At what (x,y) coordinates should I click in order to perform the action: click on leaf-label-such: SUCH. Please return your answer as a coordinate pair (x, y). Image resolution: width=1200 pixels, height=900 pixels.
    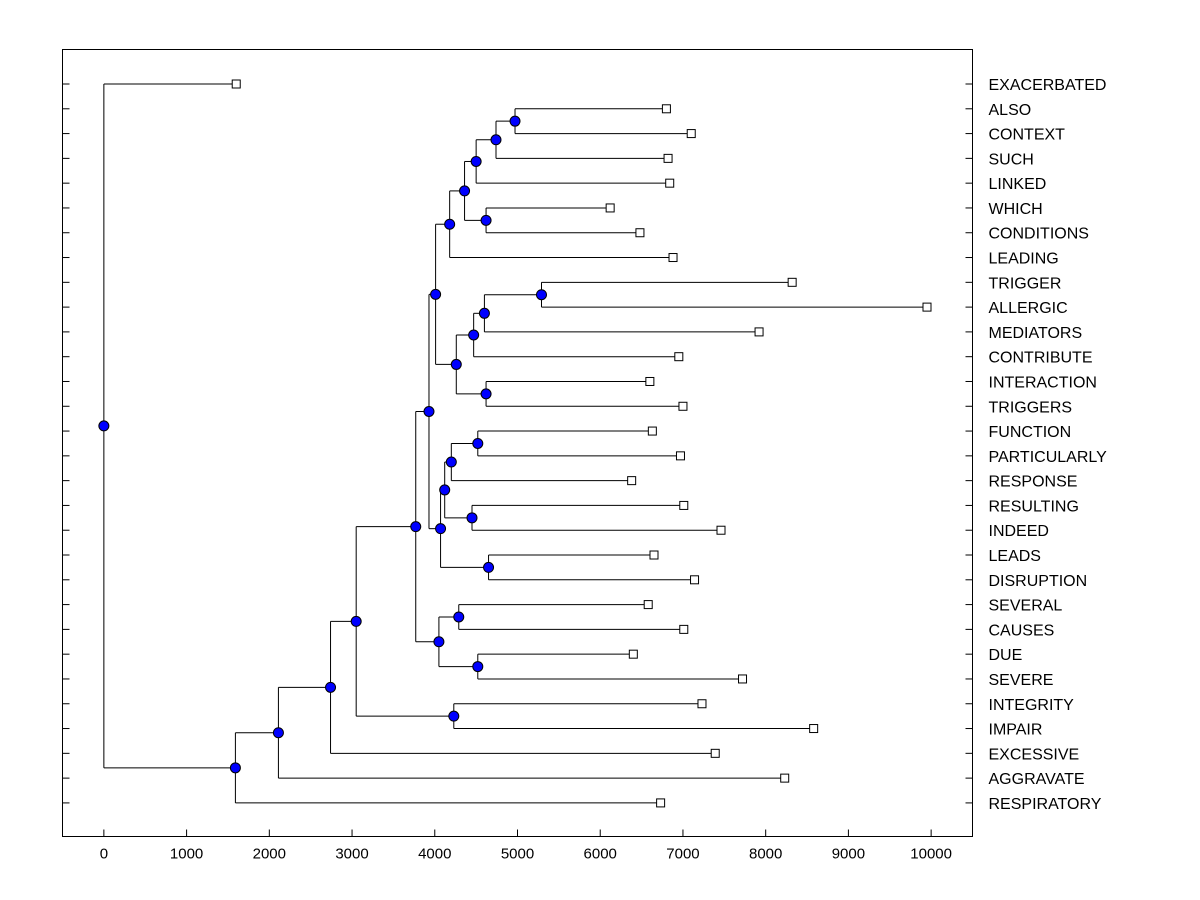
    Looking at the image, I should click on (1011, 159).